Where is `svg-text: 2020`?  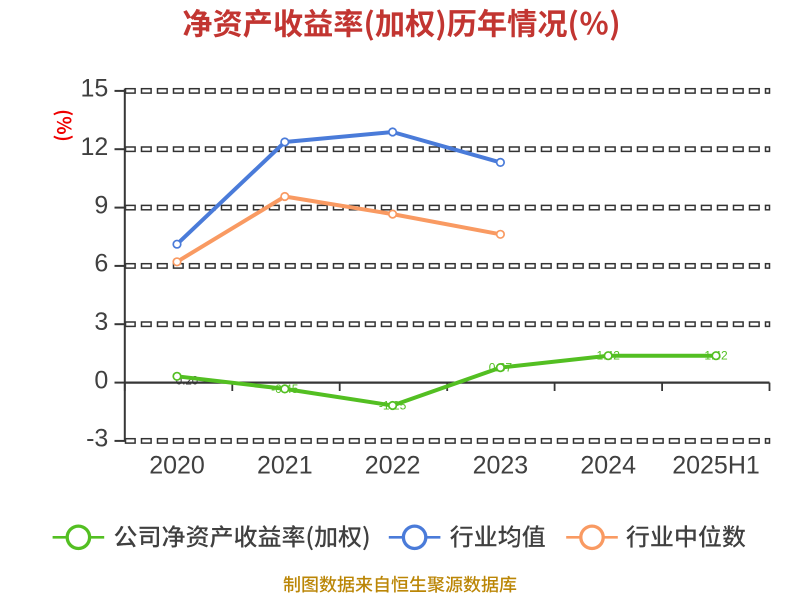 svg-text: 2020 is located at coordinates (177, 466).